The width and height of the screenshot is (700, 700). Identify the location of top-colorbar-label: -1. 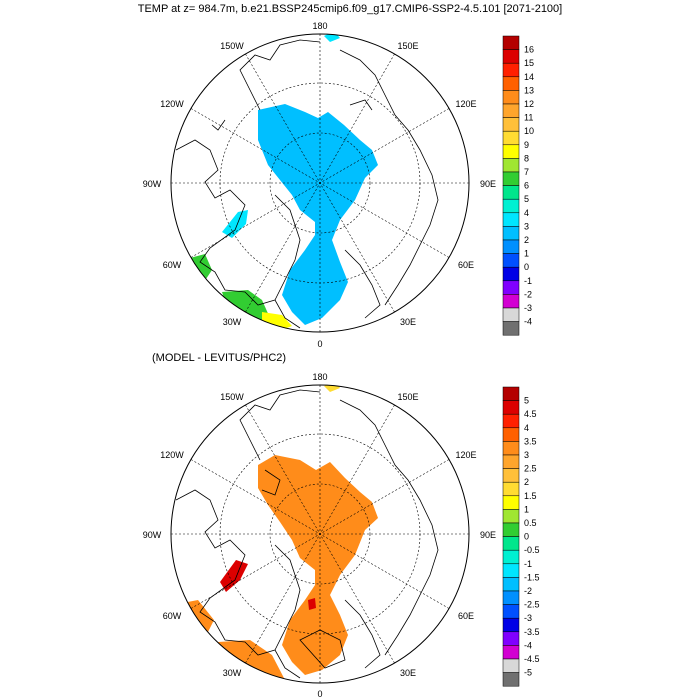
(528, 281).